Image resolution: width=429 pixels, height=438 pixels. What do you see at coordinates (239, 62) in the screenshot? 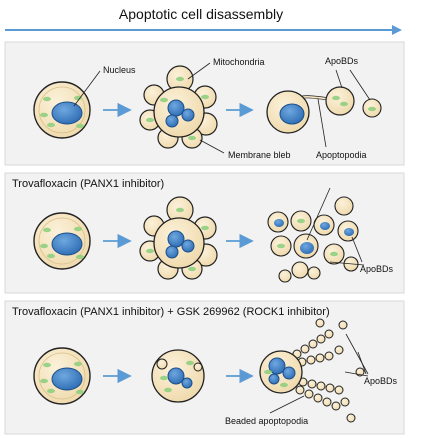
I see `label-mitochondria: Mitochondria` at bounding box center [239, 62].